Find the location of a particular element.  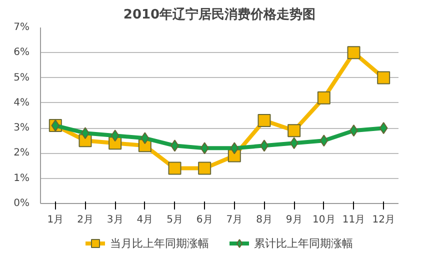

x-tick-label: 1月 is located at coordinates (55, 220).